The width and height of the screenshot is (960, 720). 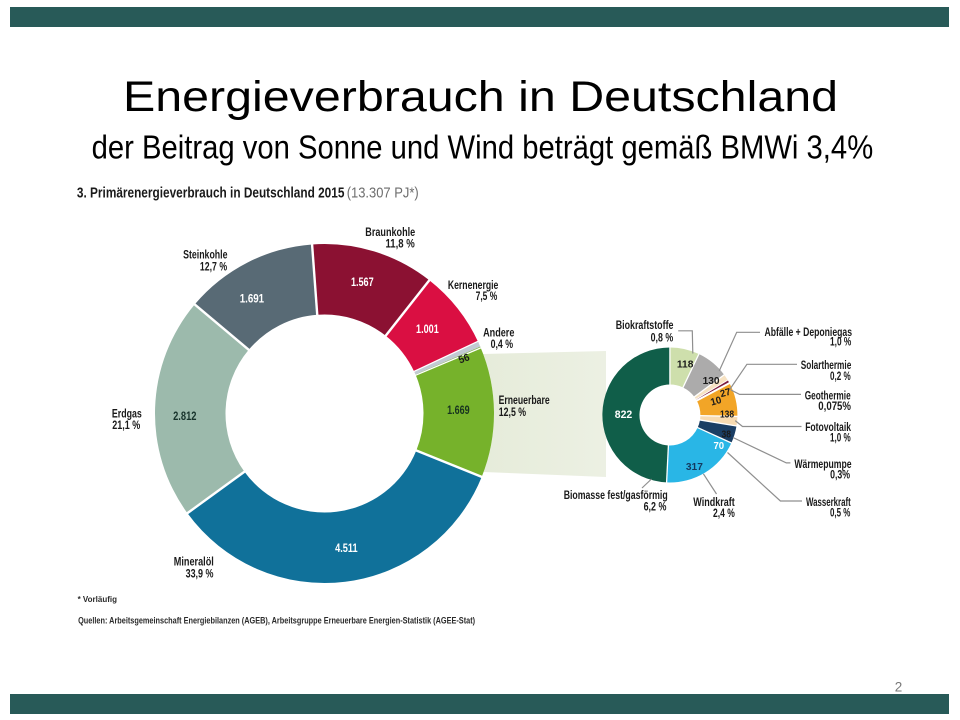 What do you see at coordinates (346, 548) in the screenshot?
I see `svg-text: 4.511` at bounding box center [346, 548].